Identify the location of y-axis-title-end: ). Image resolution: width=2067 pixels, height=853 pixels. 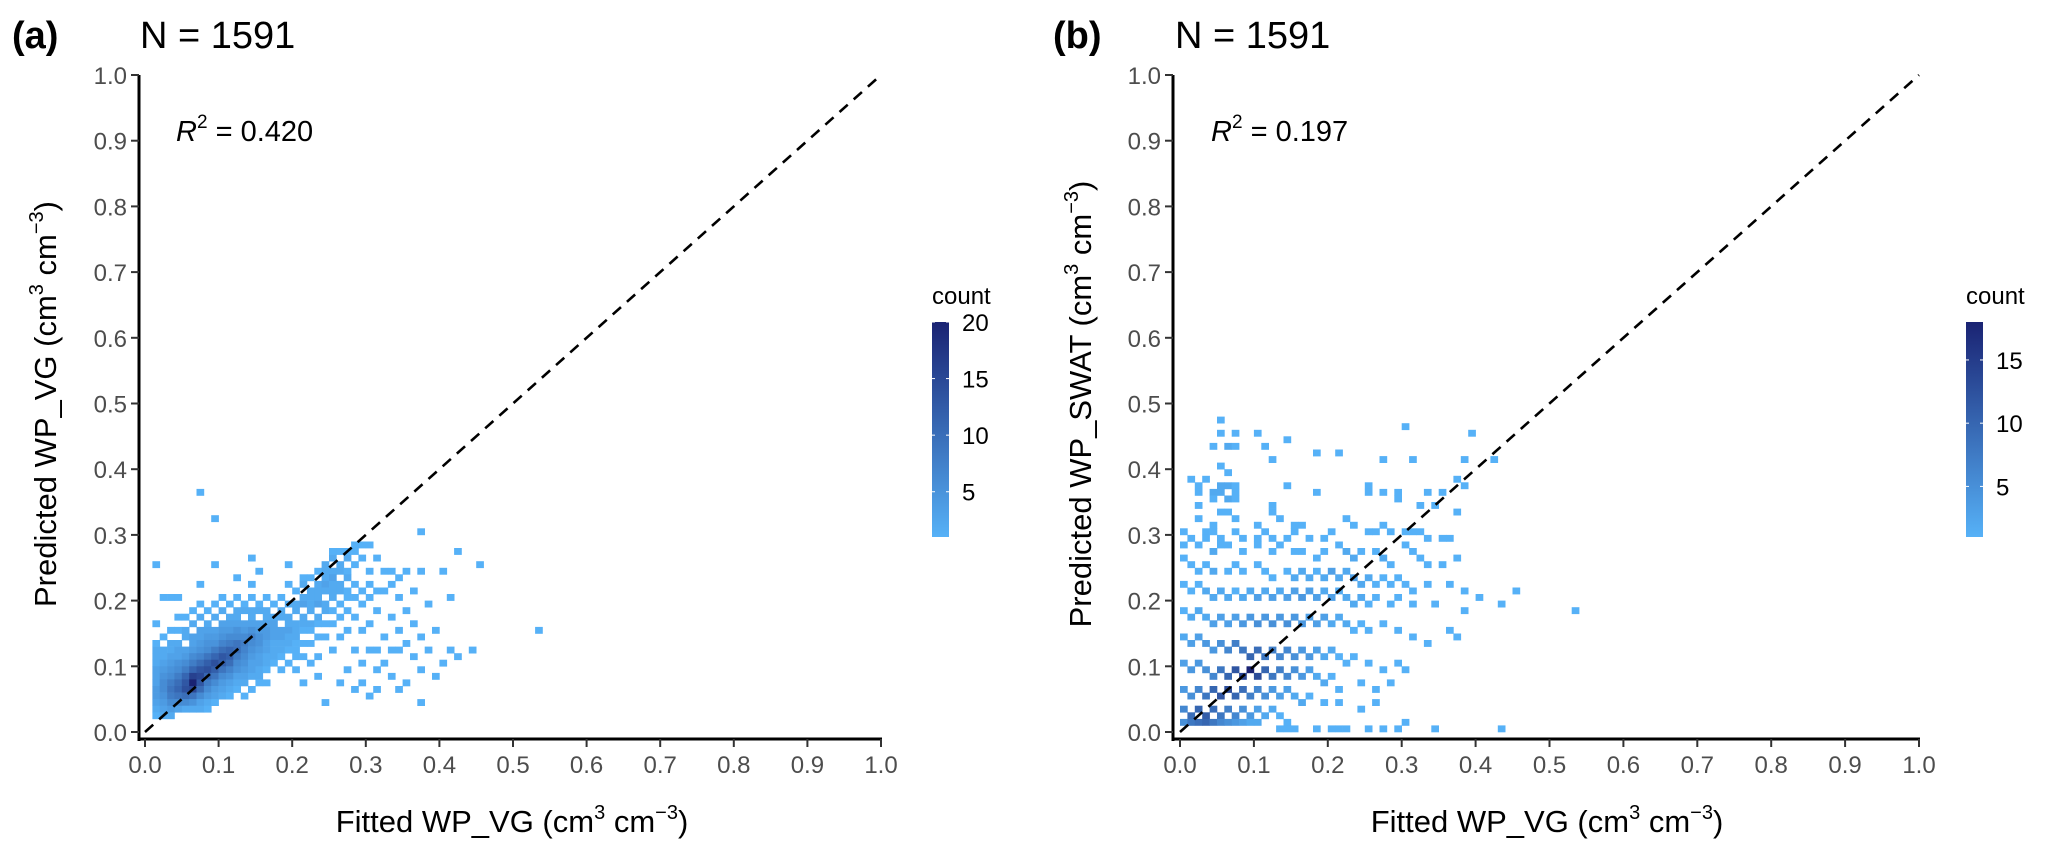
(1080, 186).